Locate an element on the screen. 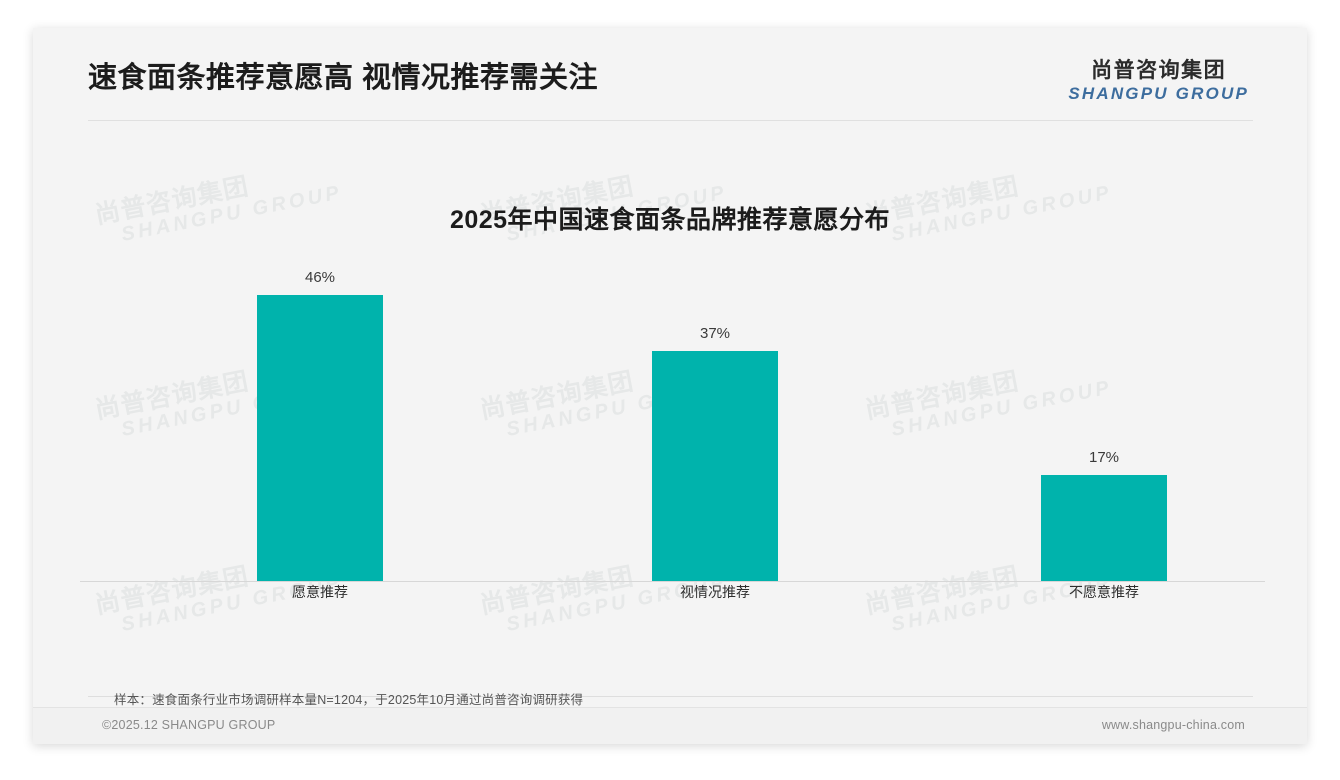 The height and width of the screenshot is (780, 1340). chart-category-label: 不愿意推荐 is located at coordinates (1104, 592).